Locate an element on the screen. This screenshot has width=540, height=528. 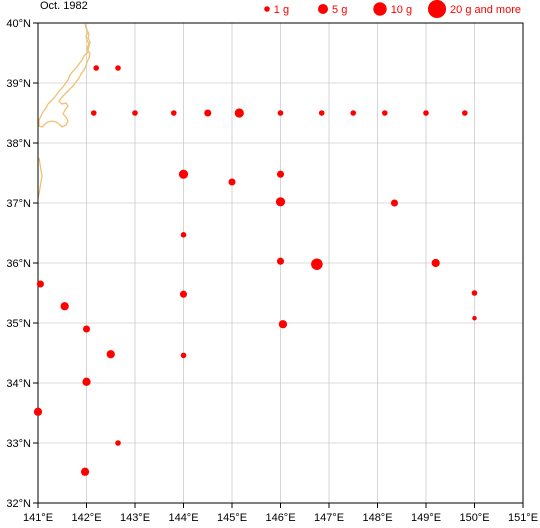
y-tick-label: 40°N is located at coordinates (18, 24).